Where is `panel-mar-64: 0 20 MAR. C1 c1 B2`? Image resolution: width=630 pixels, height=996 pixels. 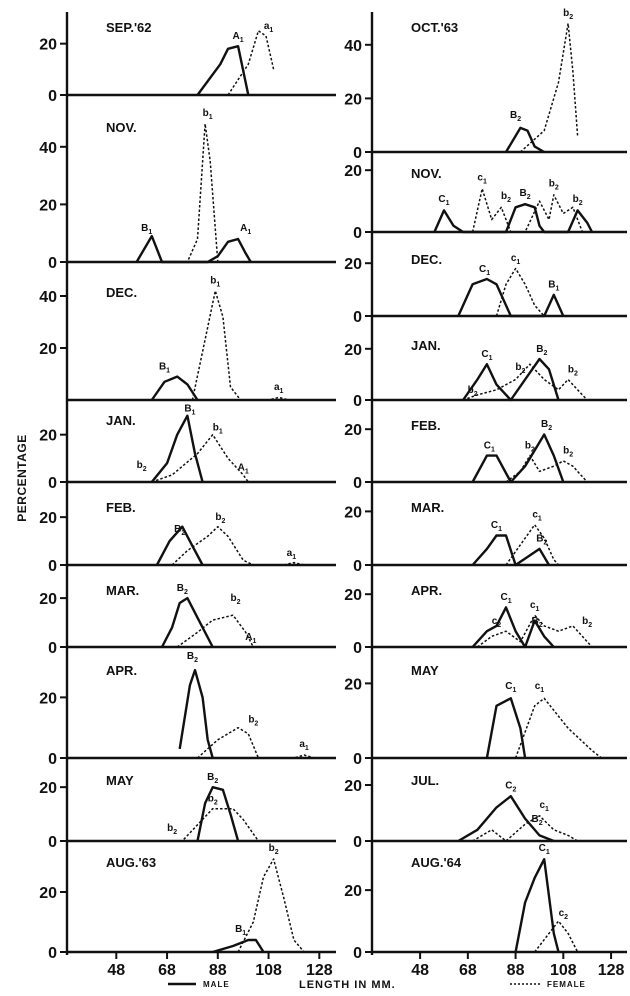 panel-mar-64: 0 20 MAR. C1 c1 B2 is located at coordinates (485, 537).